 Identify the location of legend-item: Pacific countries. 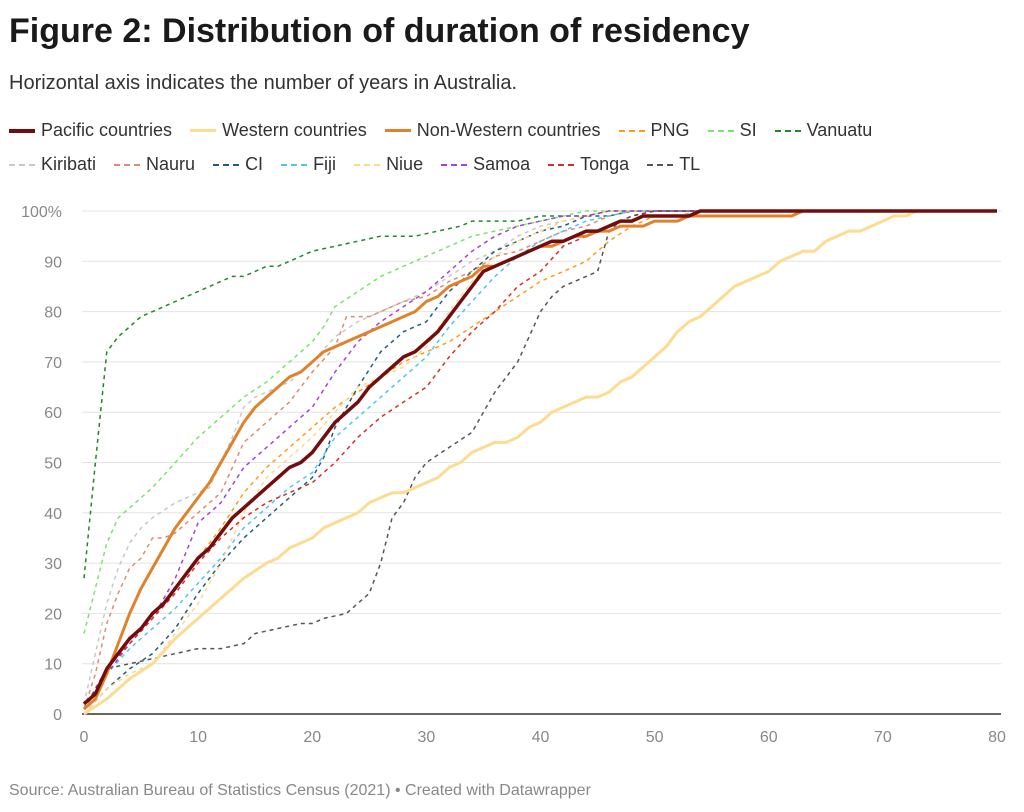
(90, 130).